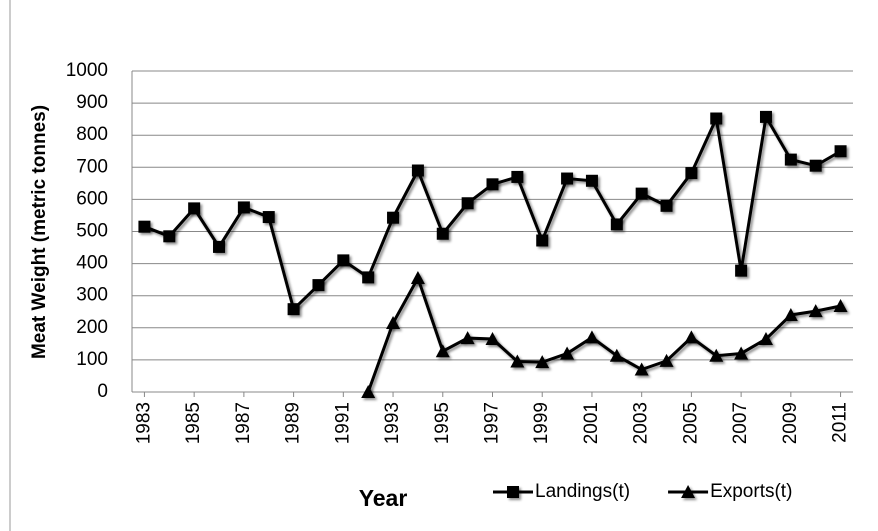 The height and width of the screenshot is (531, 878). What do you see at coordinates (641, 423) in the screenshot?
I see `x-tick-label: 2003` at bounding box center [641, 423].